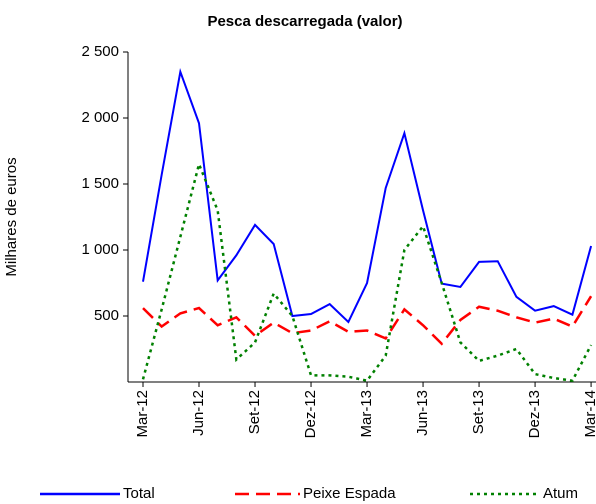  Describe the element at coordinates (589, 414) in the screenshot. I see `x-tick-label: Mar-14` at that location.